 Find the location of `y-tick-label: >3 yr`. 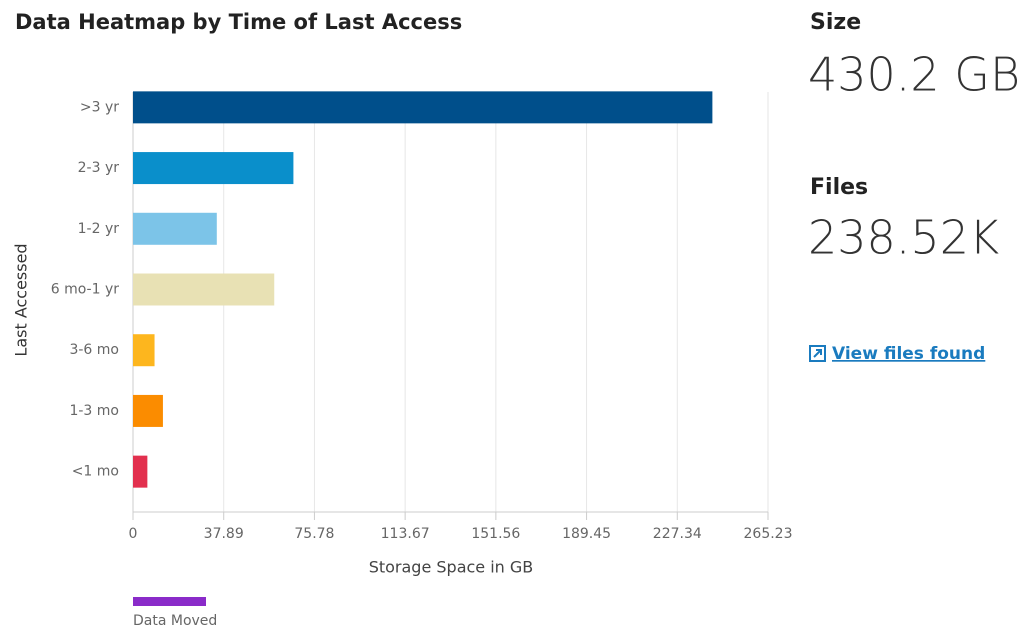

y-tick-label: >3 yr is located at coordinates (99, 107).